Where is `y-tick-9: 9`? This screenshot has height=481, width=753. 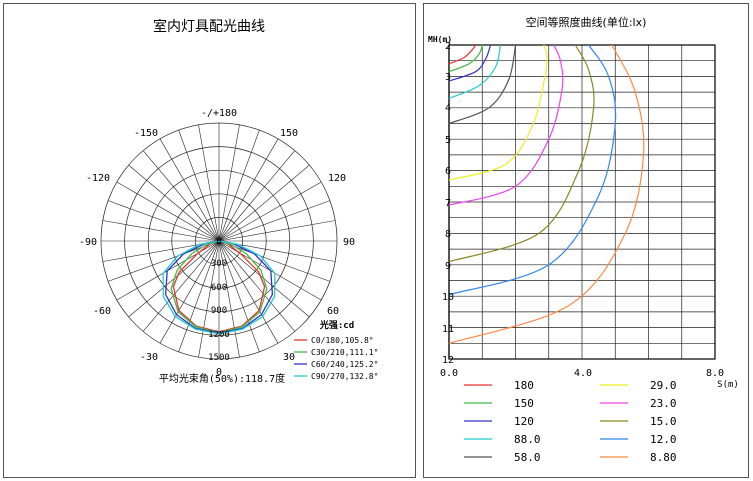 y-tick-9: 9 is located at coordinates (448, 266).